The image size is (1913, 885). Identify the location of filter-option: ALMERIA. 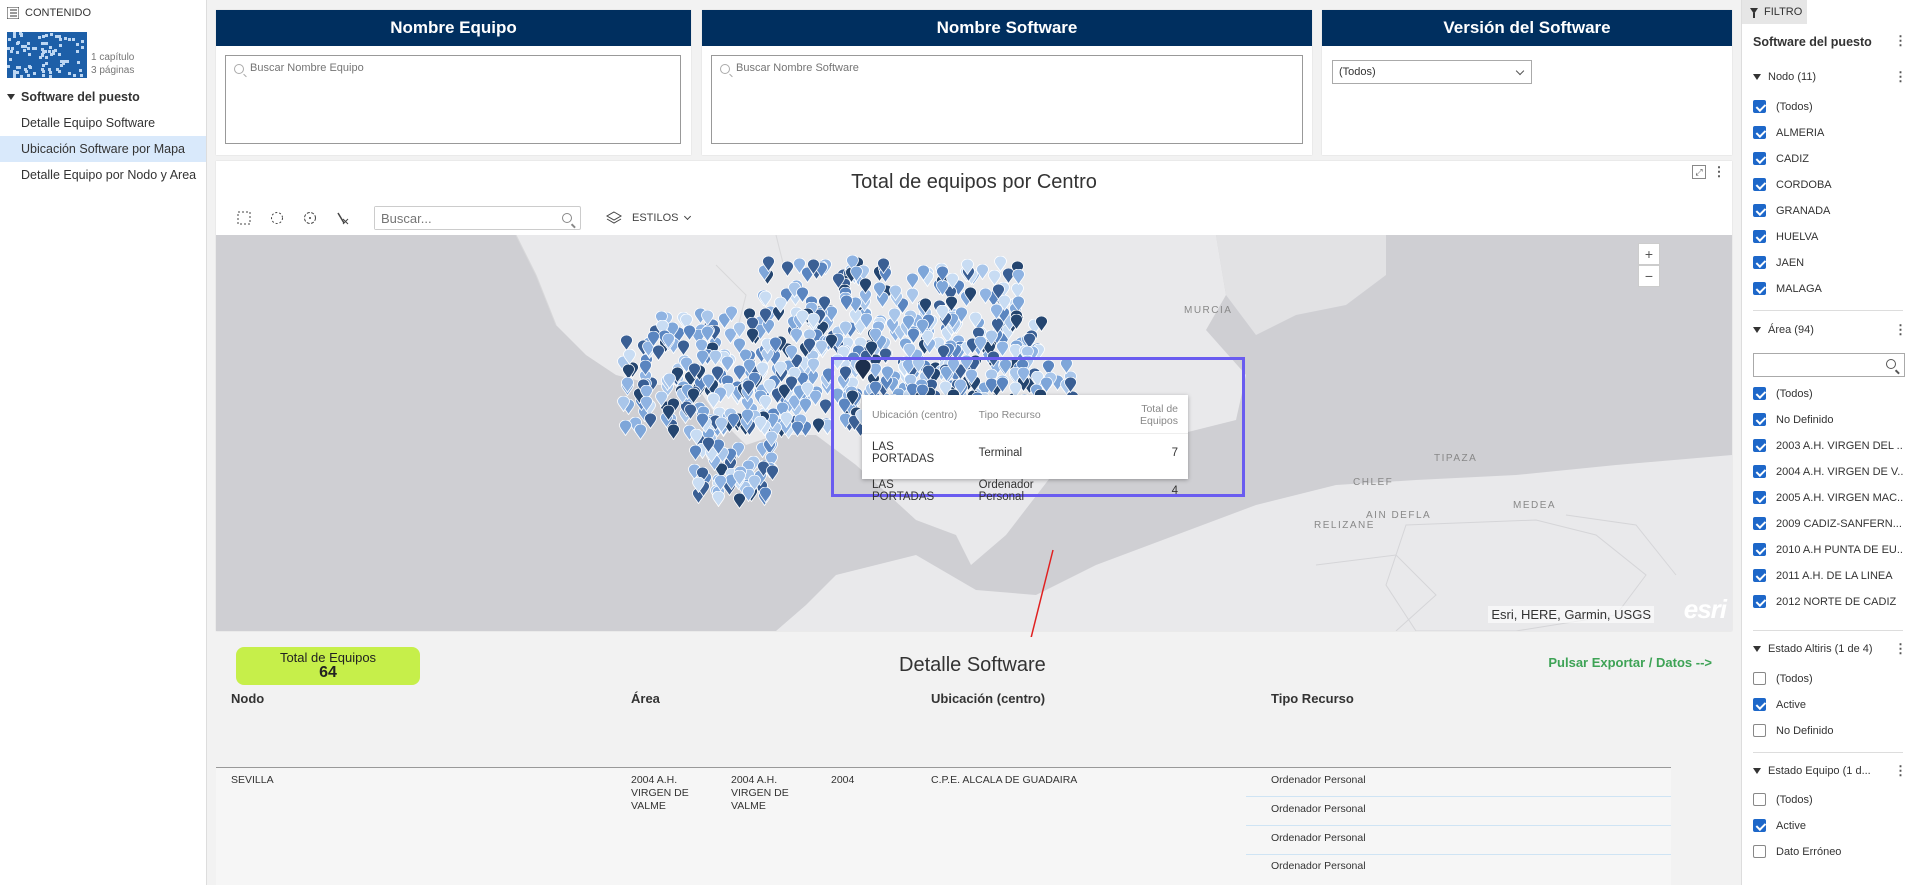
(1828, 132).